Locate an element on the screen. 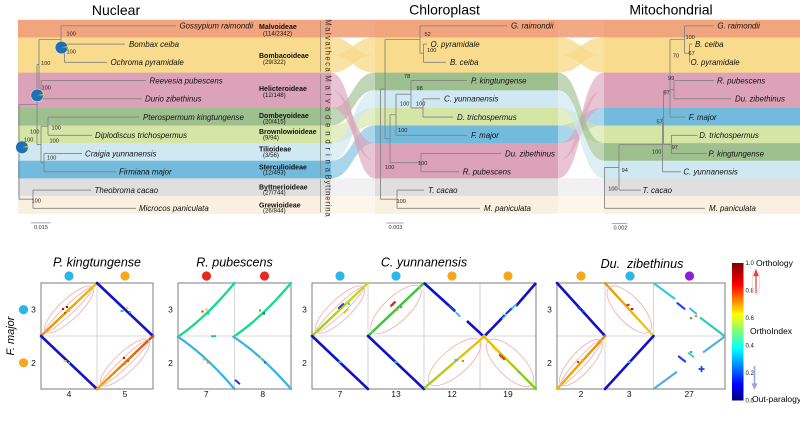  svg-text: 13 is located at coordinates (396, 394).